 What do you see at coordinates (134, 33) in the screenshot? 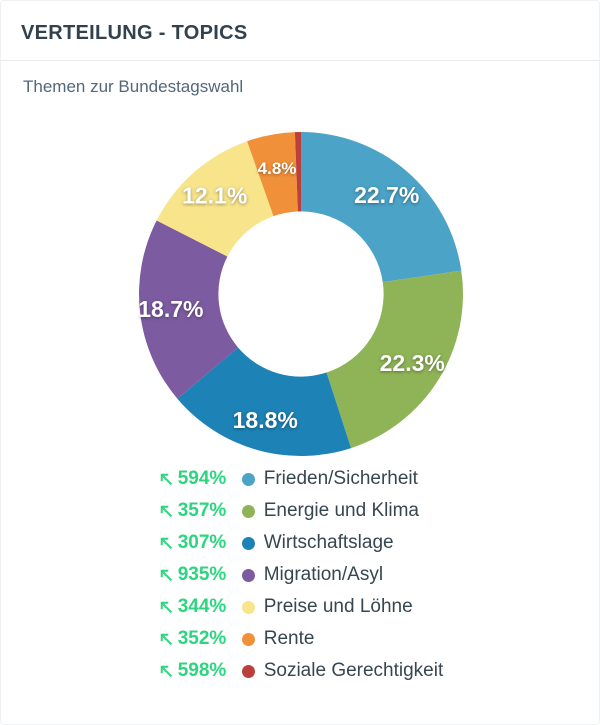
I see `card-title: VERTEILUNG - TOPICS` at bounding box center [134, 33].